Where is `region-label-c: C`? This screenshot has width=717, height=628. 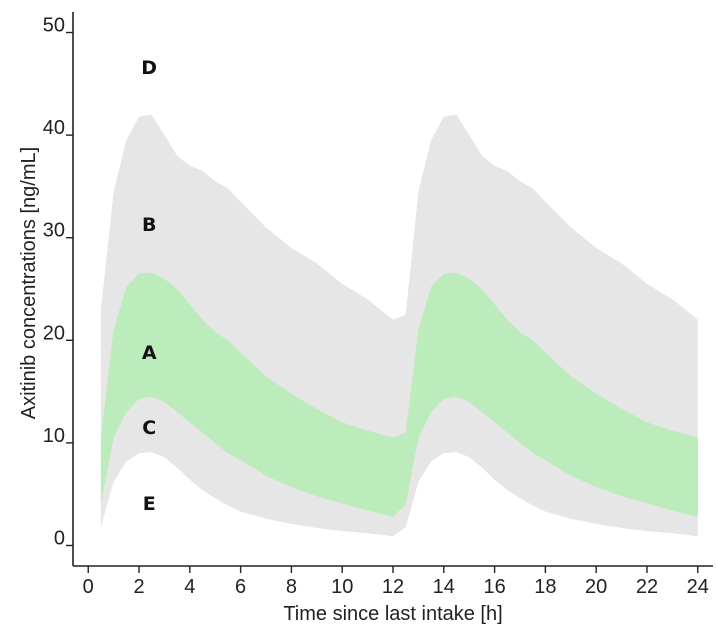
region-label-c: C is located at coordinates (149, 428).